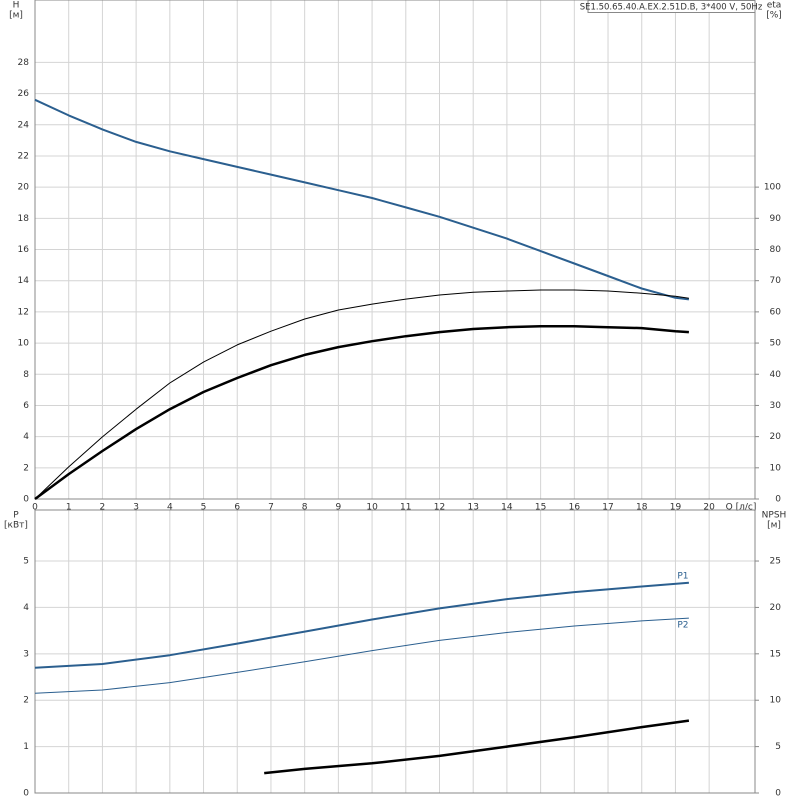 The image size is (800, 800). What do you see at coordinates (776, 219) in the screenshot?
I see `y2-tick-label: 90` at bounding box center [776, 219].